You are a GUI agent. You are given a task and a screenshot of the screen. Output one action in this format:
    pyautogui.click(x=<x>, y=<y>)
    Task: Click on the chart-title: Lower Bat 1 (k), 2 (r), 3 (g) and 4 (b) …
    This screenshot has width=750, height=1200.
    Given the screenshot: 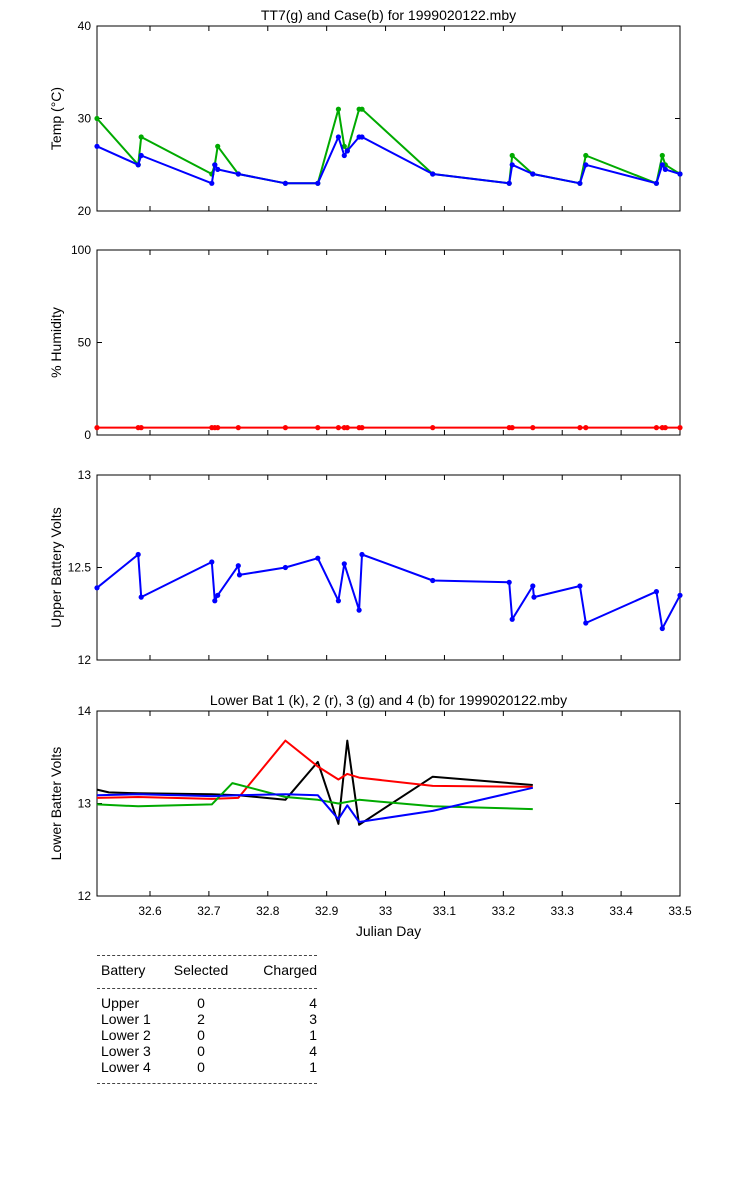 What is the action you would take?
    pyautogui.click(x=388, y=700)
    